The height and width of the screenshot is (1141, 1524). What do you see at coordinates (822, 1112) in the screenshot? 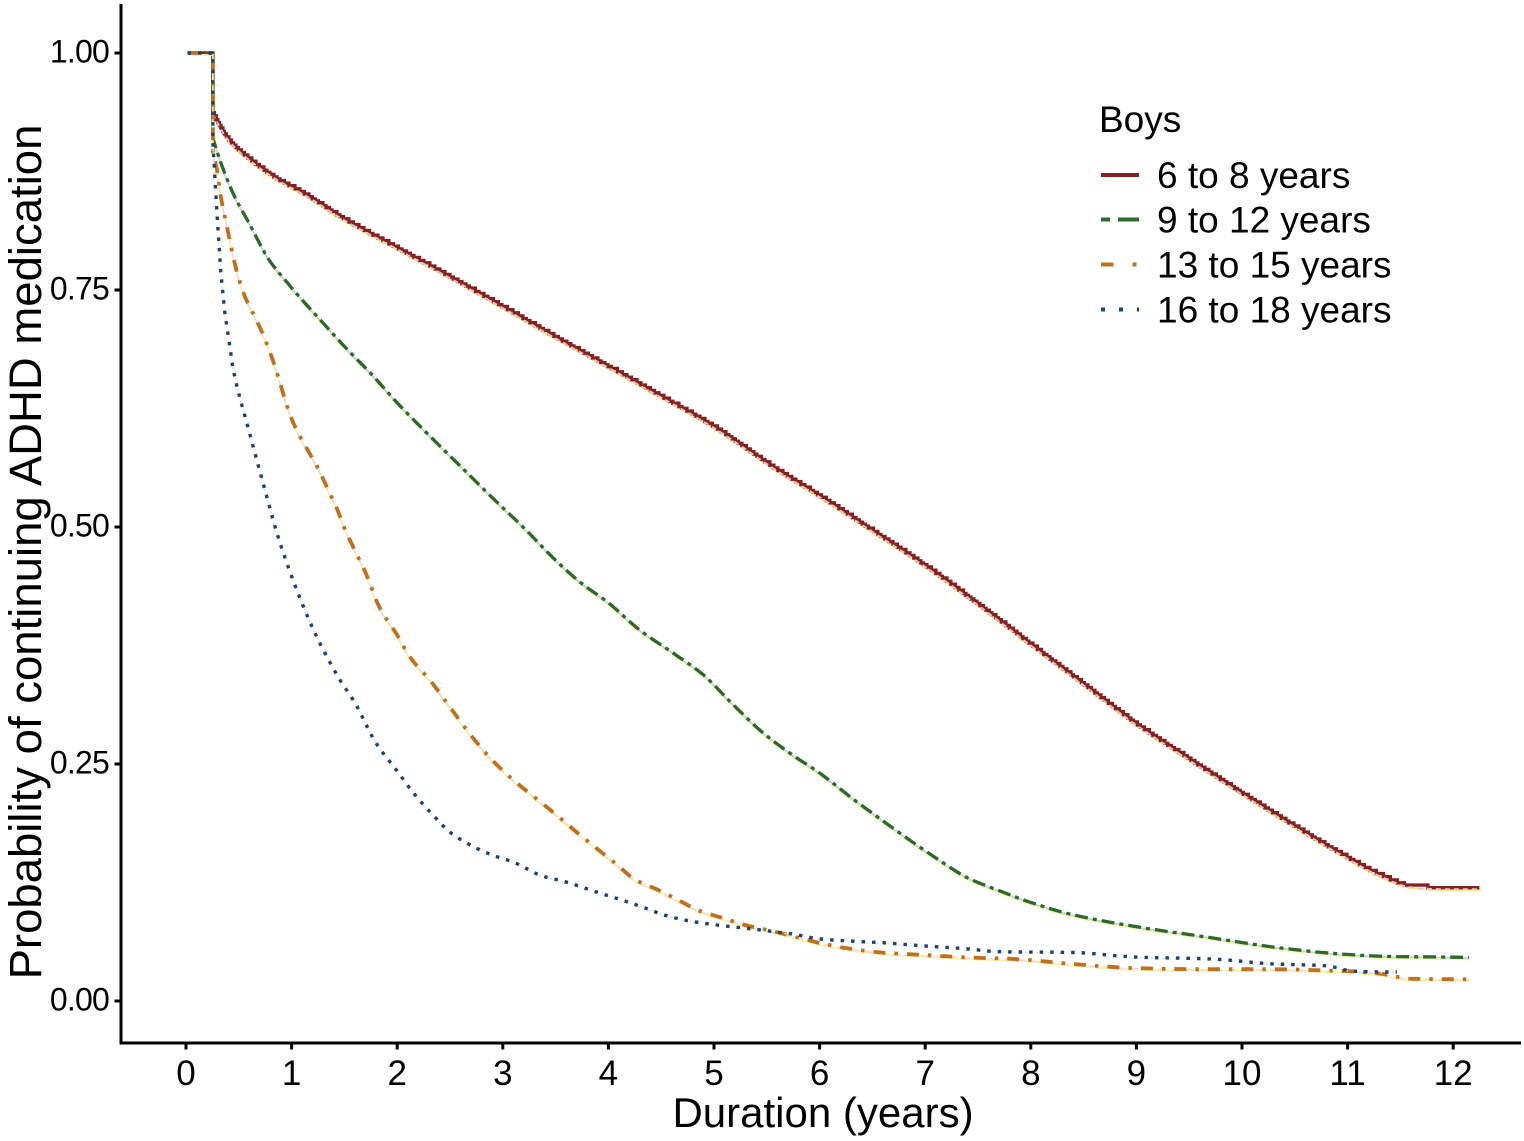
I see `svg-text: Duration (years)` at bounding box center [822, 1112].